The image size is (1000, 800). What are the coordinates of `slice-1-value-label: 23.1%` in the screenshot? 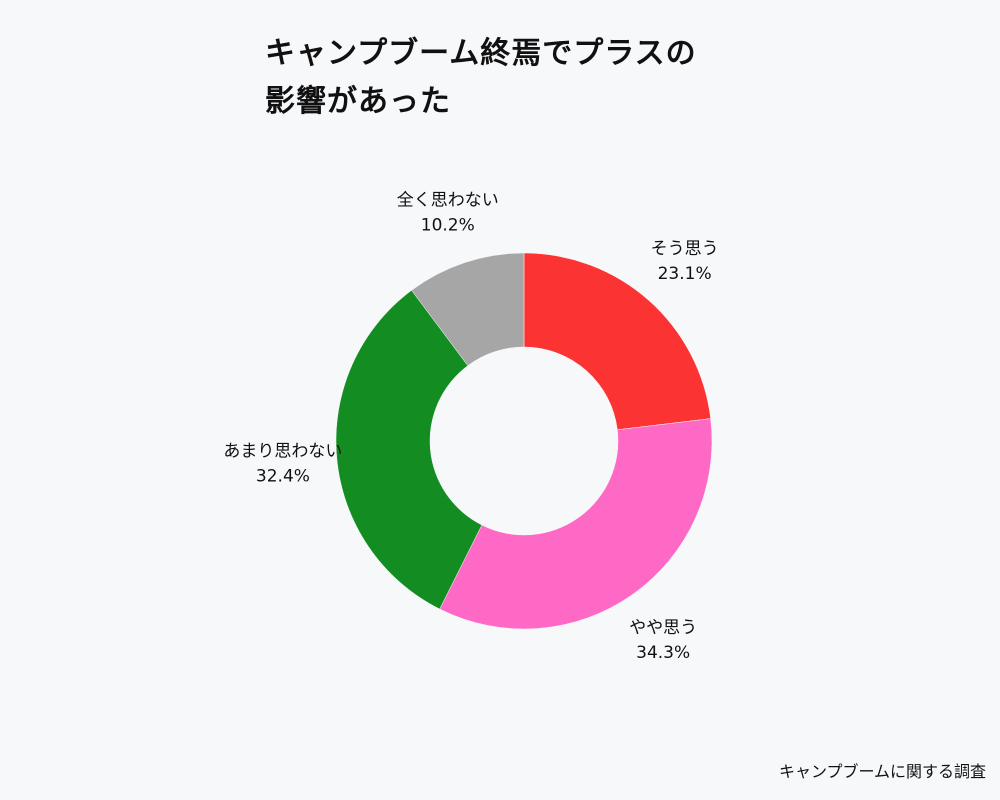 It's located at (685, 274).